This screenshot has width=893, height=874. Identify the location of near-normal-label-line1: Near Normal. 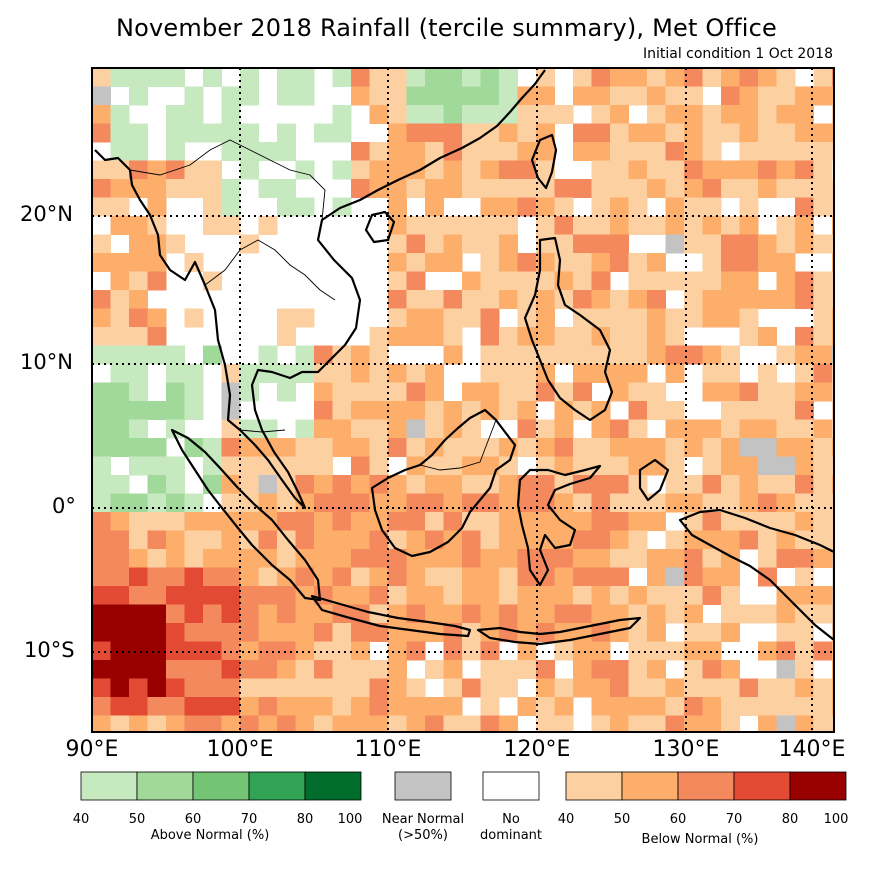
(423, 819).